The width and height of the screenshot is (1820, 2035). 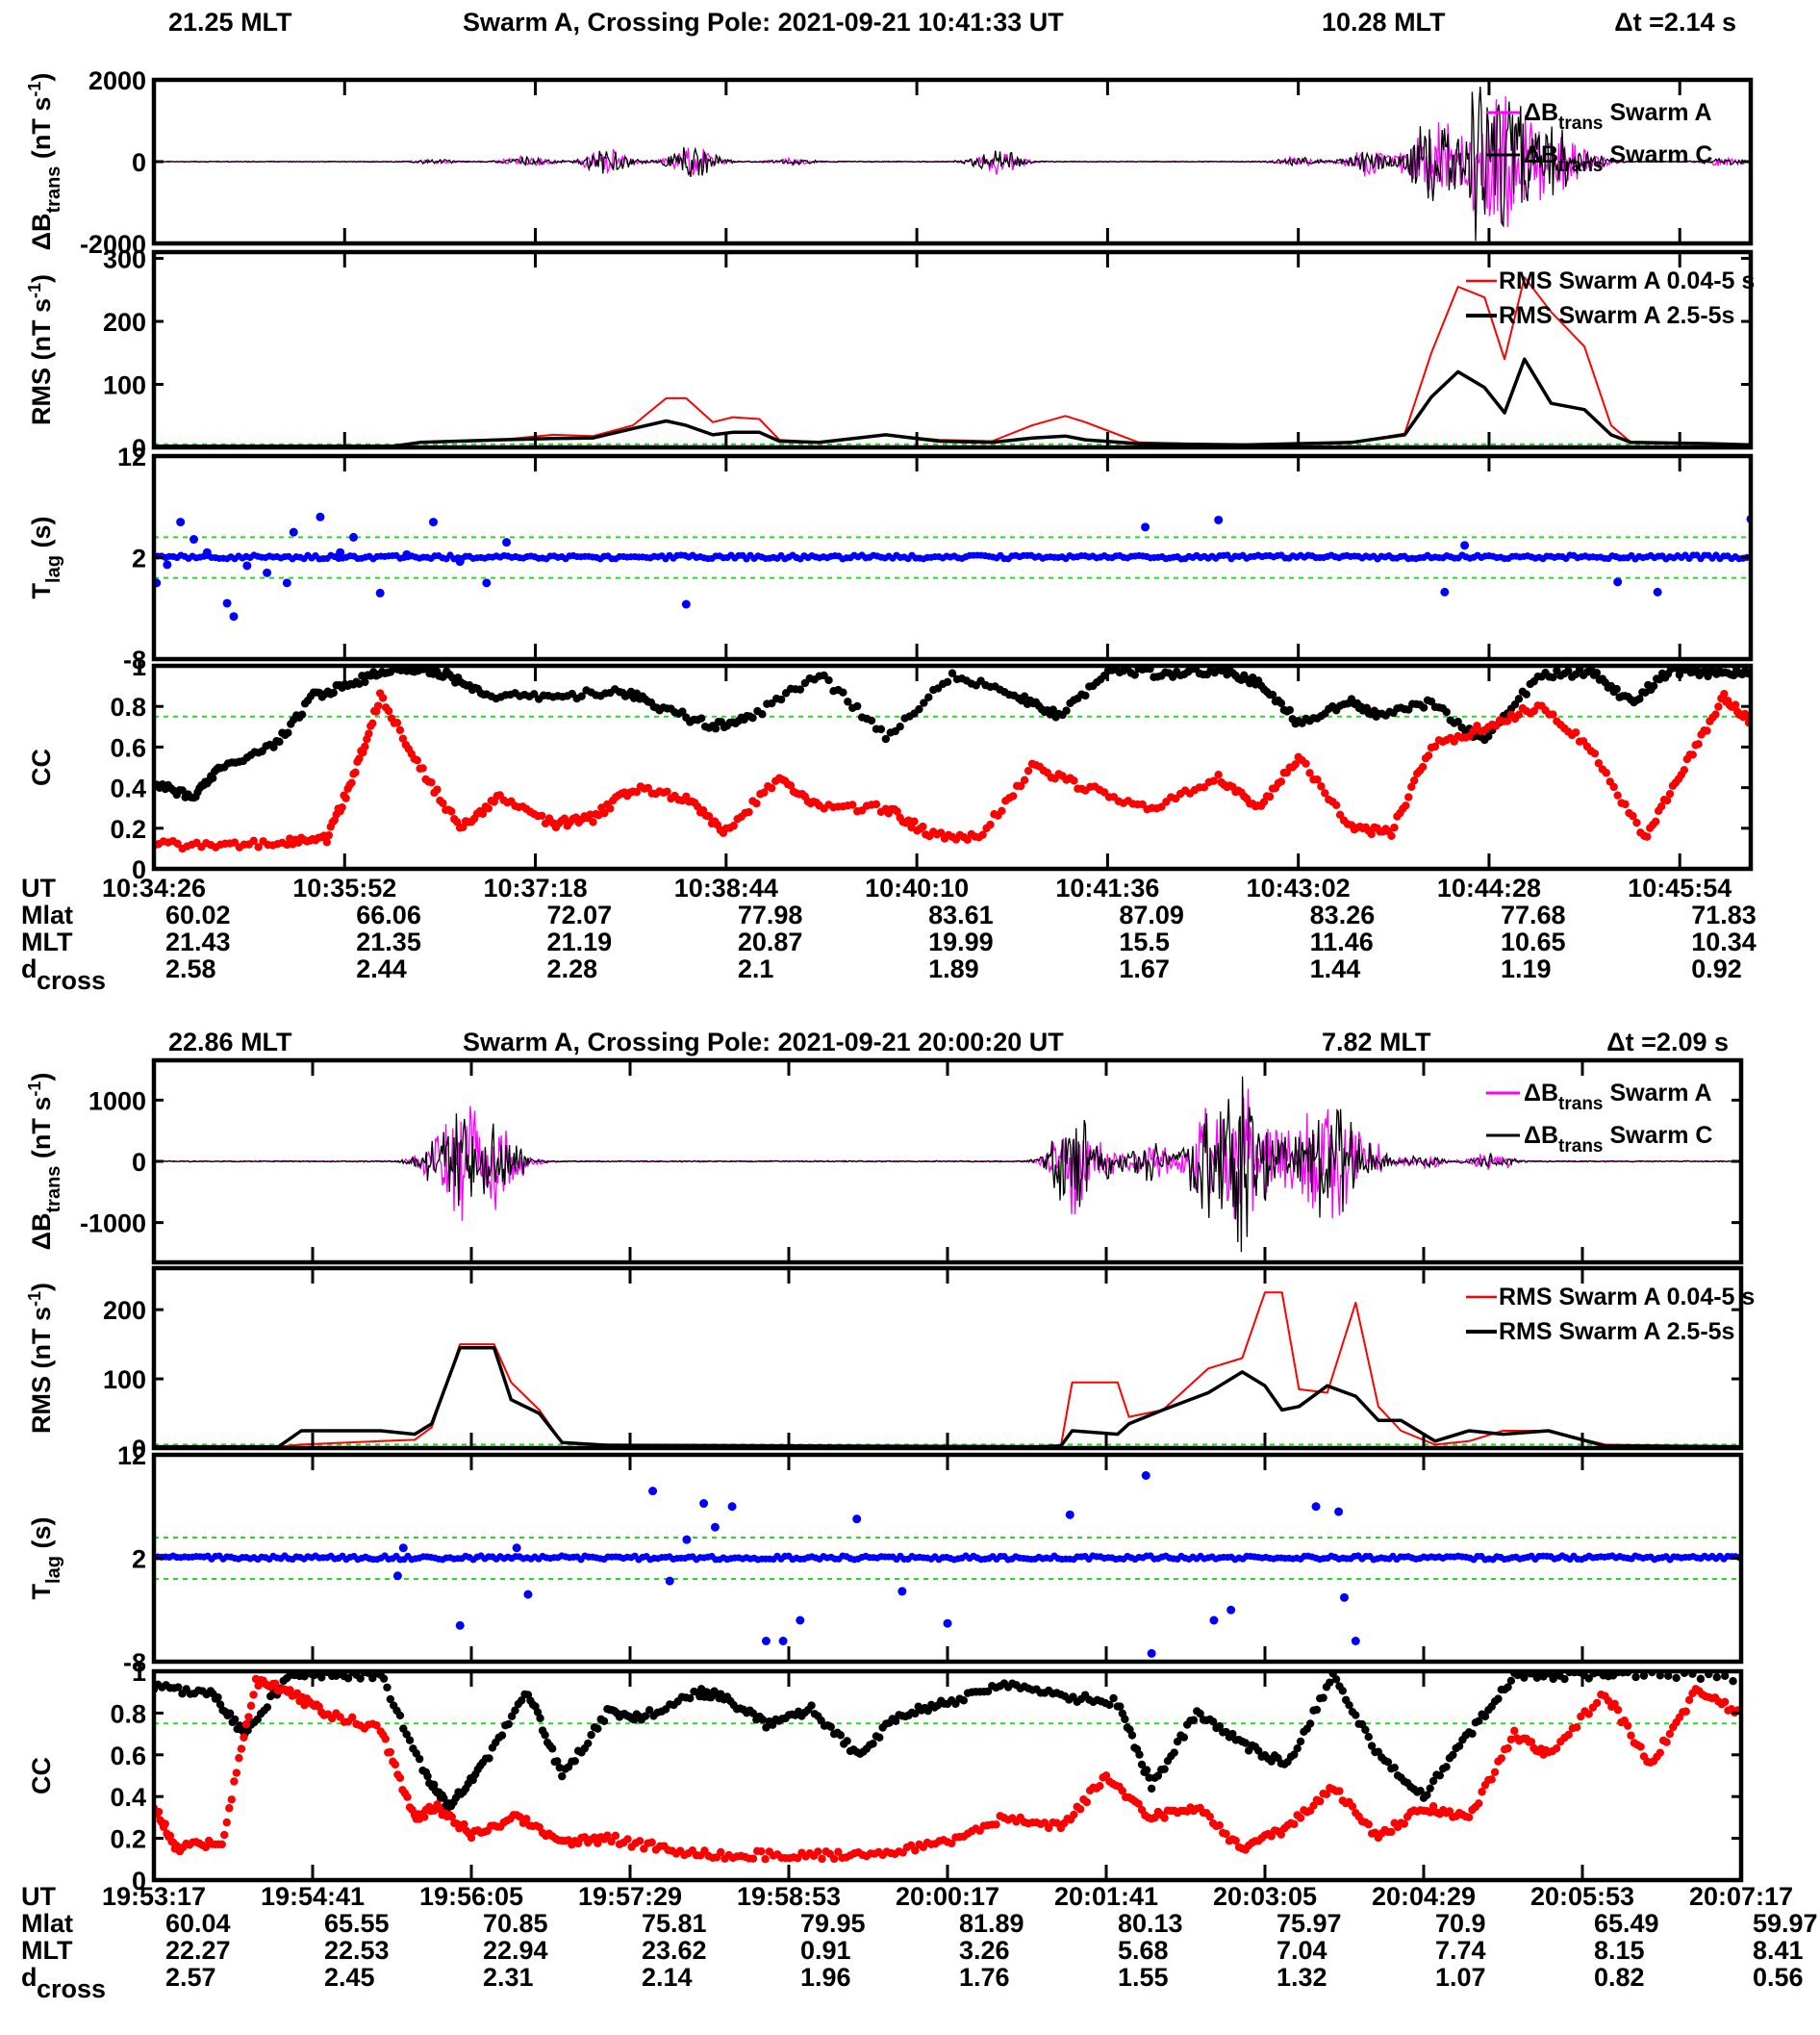 What do you see at coordinates (961, 915) in the screenshot?
I see `table-cell-mlat: 83.61` at bounding box center [961, 915].